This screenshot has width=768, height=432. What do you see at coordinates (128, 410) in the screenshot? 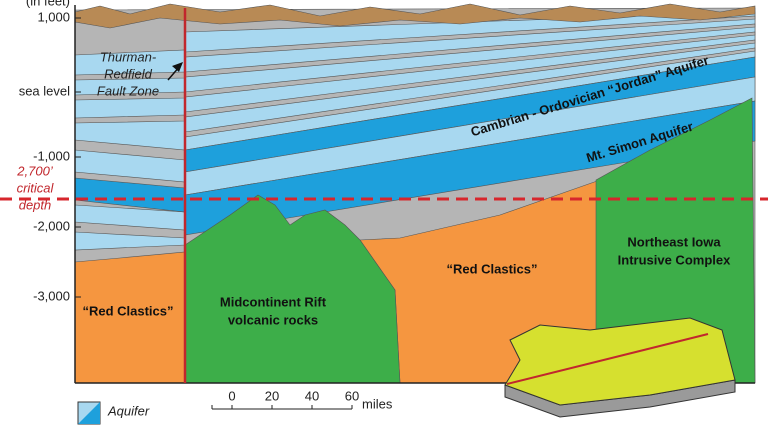
I see `legend-label: Aquifer` at bounding box center [128, 410].